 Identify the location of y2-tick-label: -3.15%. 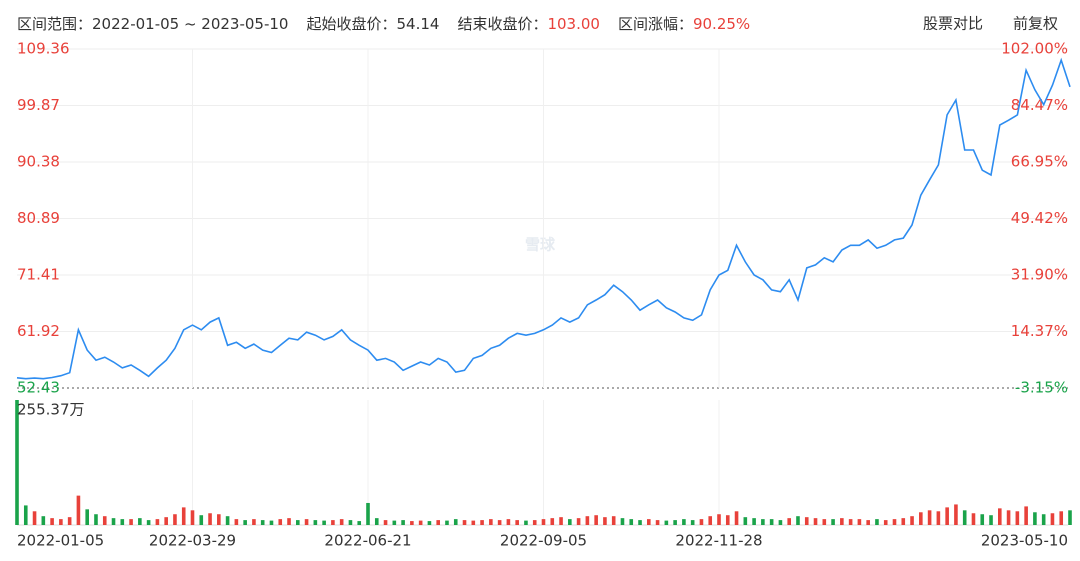
(1041, 388).